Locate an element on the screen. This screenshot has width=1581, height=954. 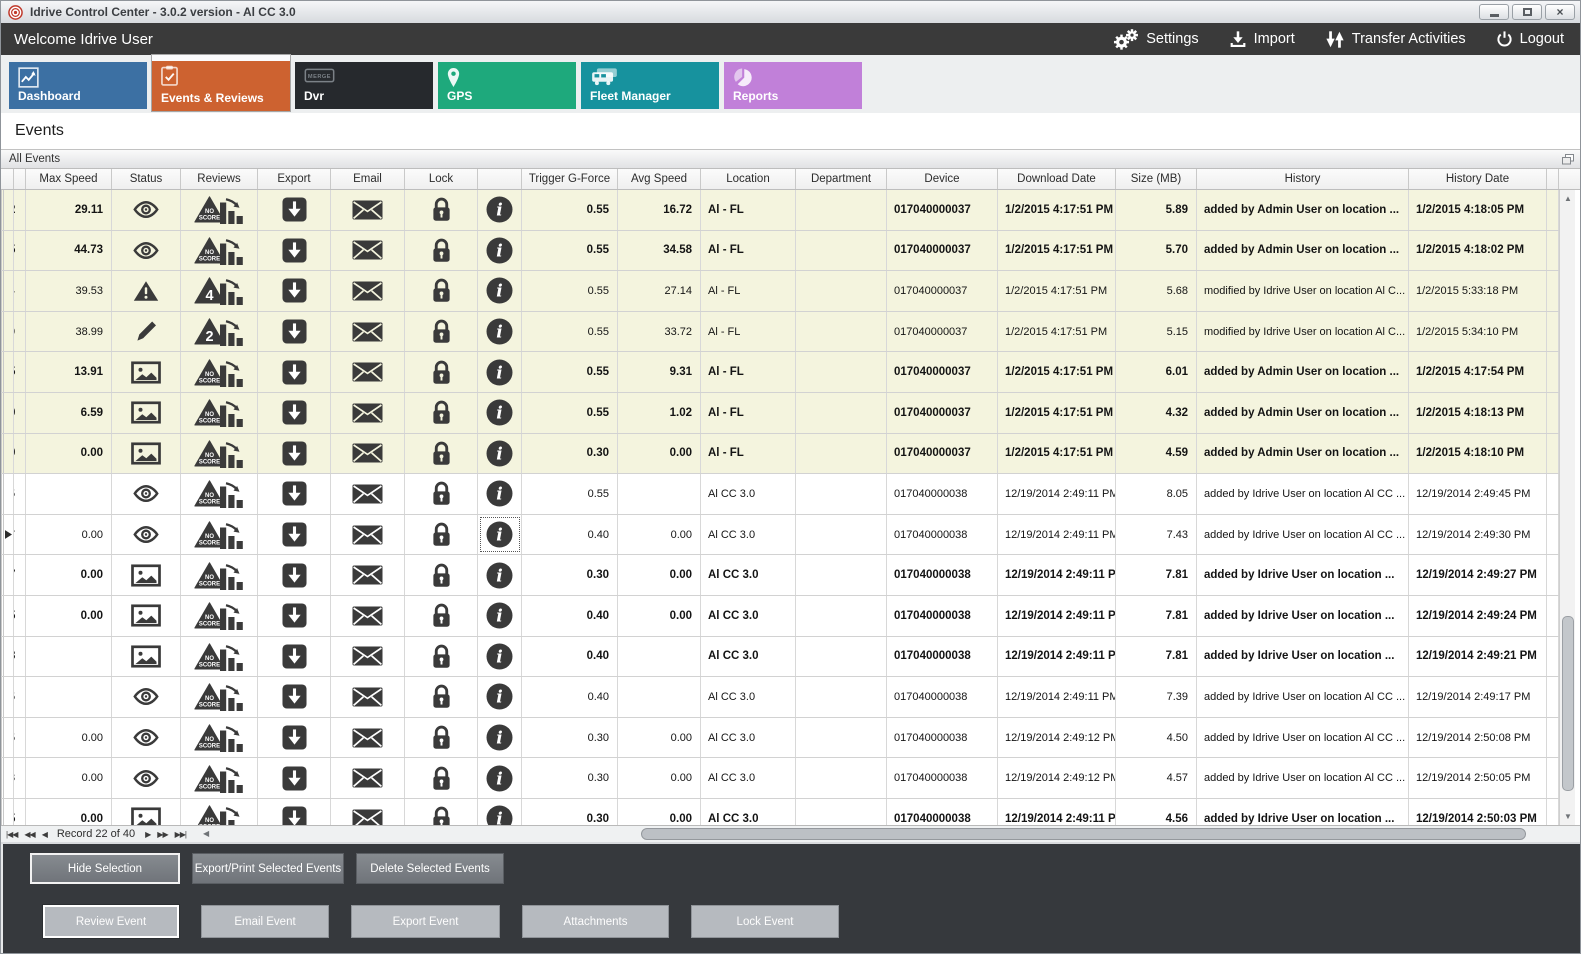
delete-selected-button: Delete Selected Events is located at coordinates (430, 868).